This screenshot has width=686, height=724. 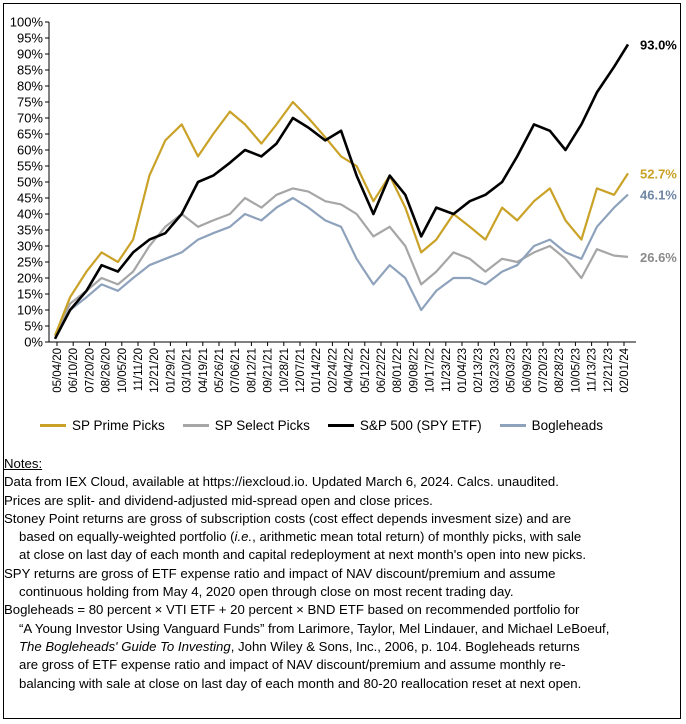 What do you see at coordinates (398, 370) in the screenshot?
I see `x-tick-label: 08/01/22` at bounding box center [398, 370].